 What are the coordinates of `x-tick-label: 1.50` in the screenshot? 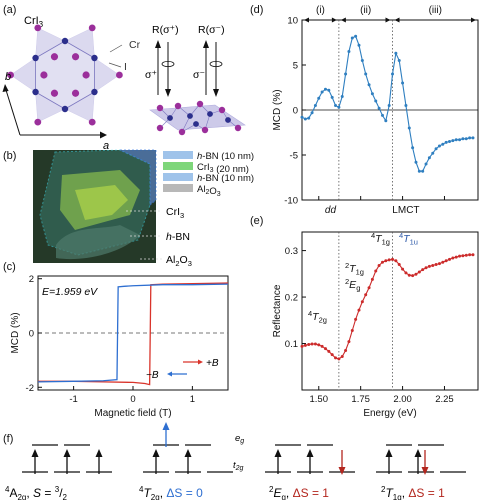 It's located at (319, 399).